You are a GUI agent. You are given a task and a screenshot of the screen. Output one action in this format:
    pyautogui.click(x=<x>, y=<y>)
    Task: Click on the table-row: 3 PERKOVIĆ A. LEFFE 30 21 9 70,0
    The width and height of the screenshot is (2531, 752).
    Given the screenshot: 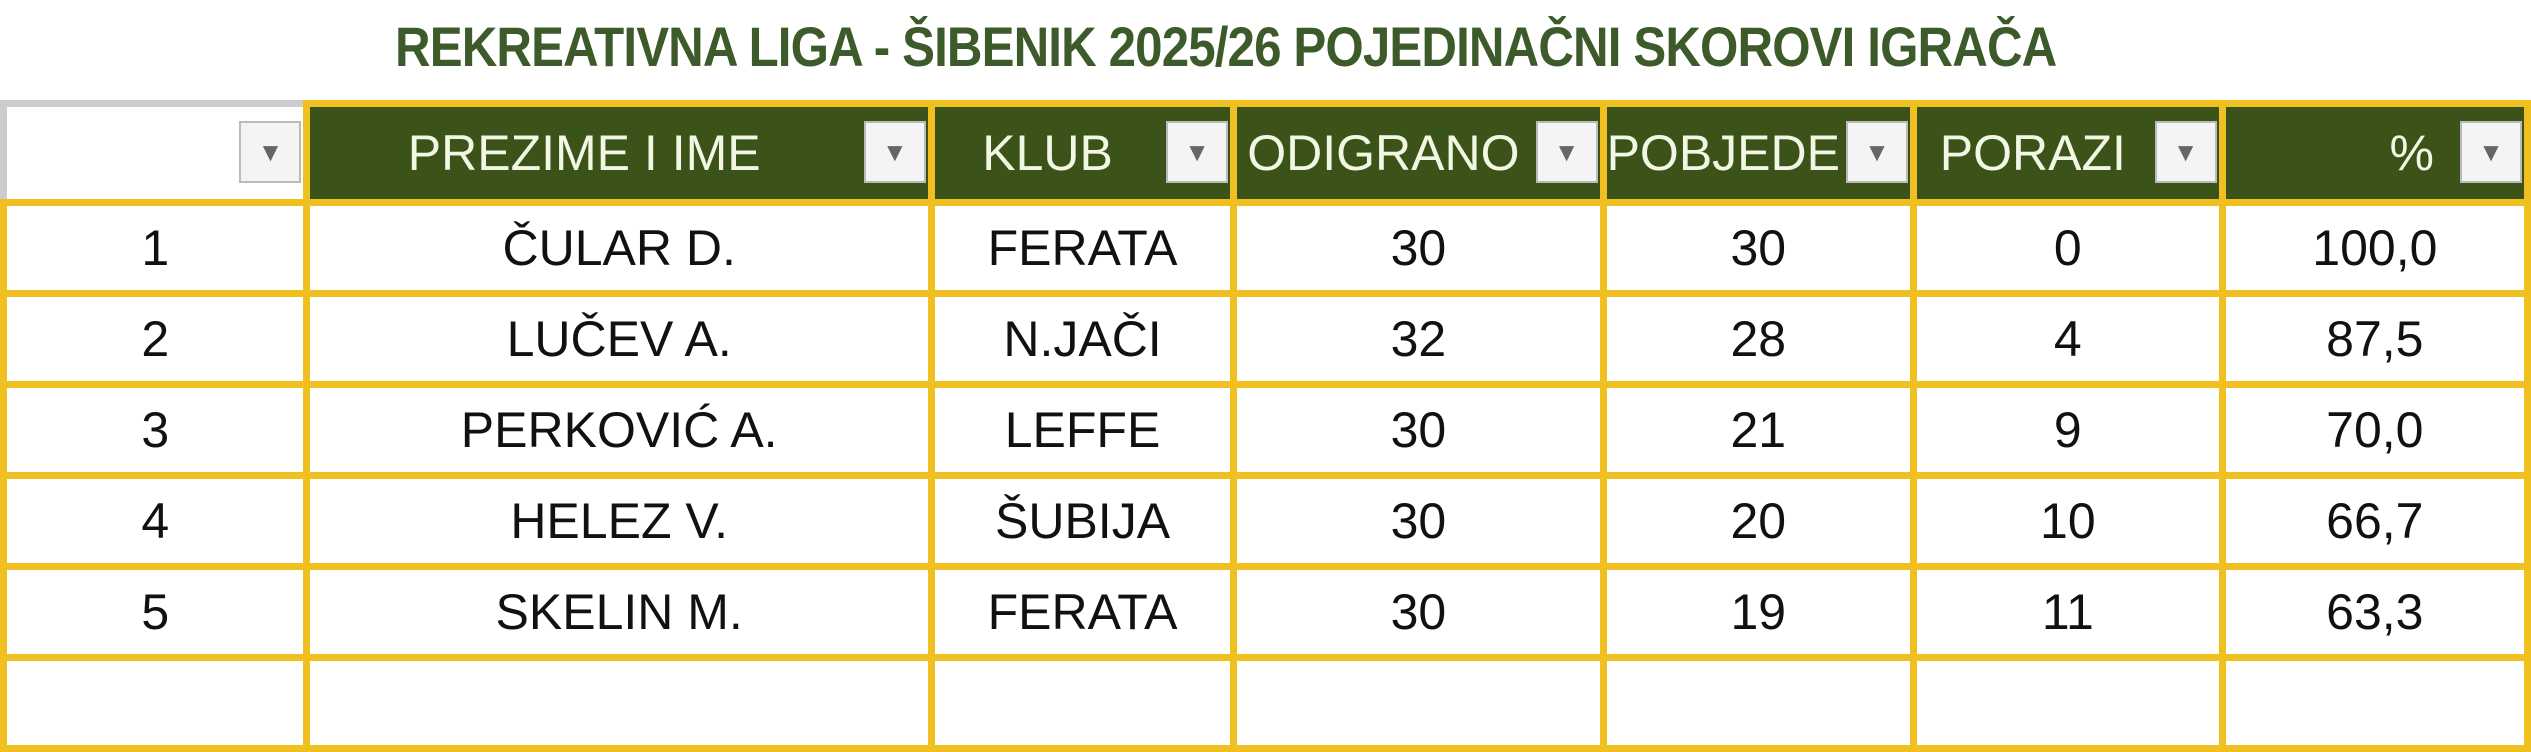 What is the action you would take?
    pyautogui.click(x=1265, y=430)
    